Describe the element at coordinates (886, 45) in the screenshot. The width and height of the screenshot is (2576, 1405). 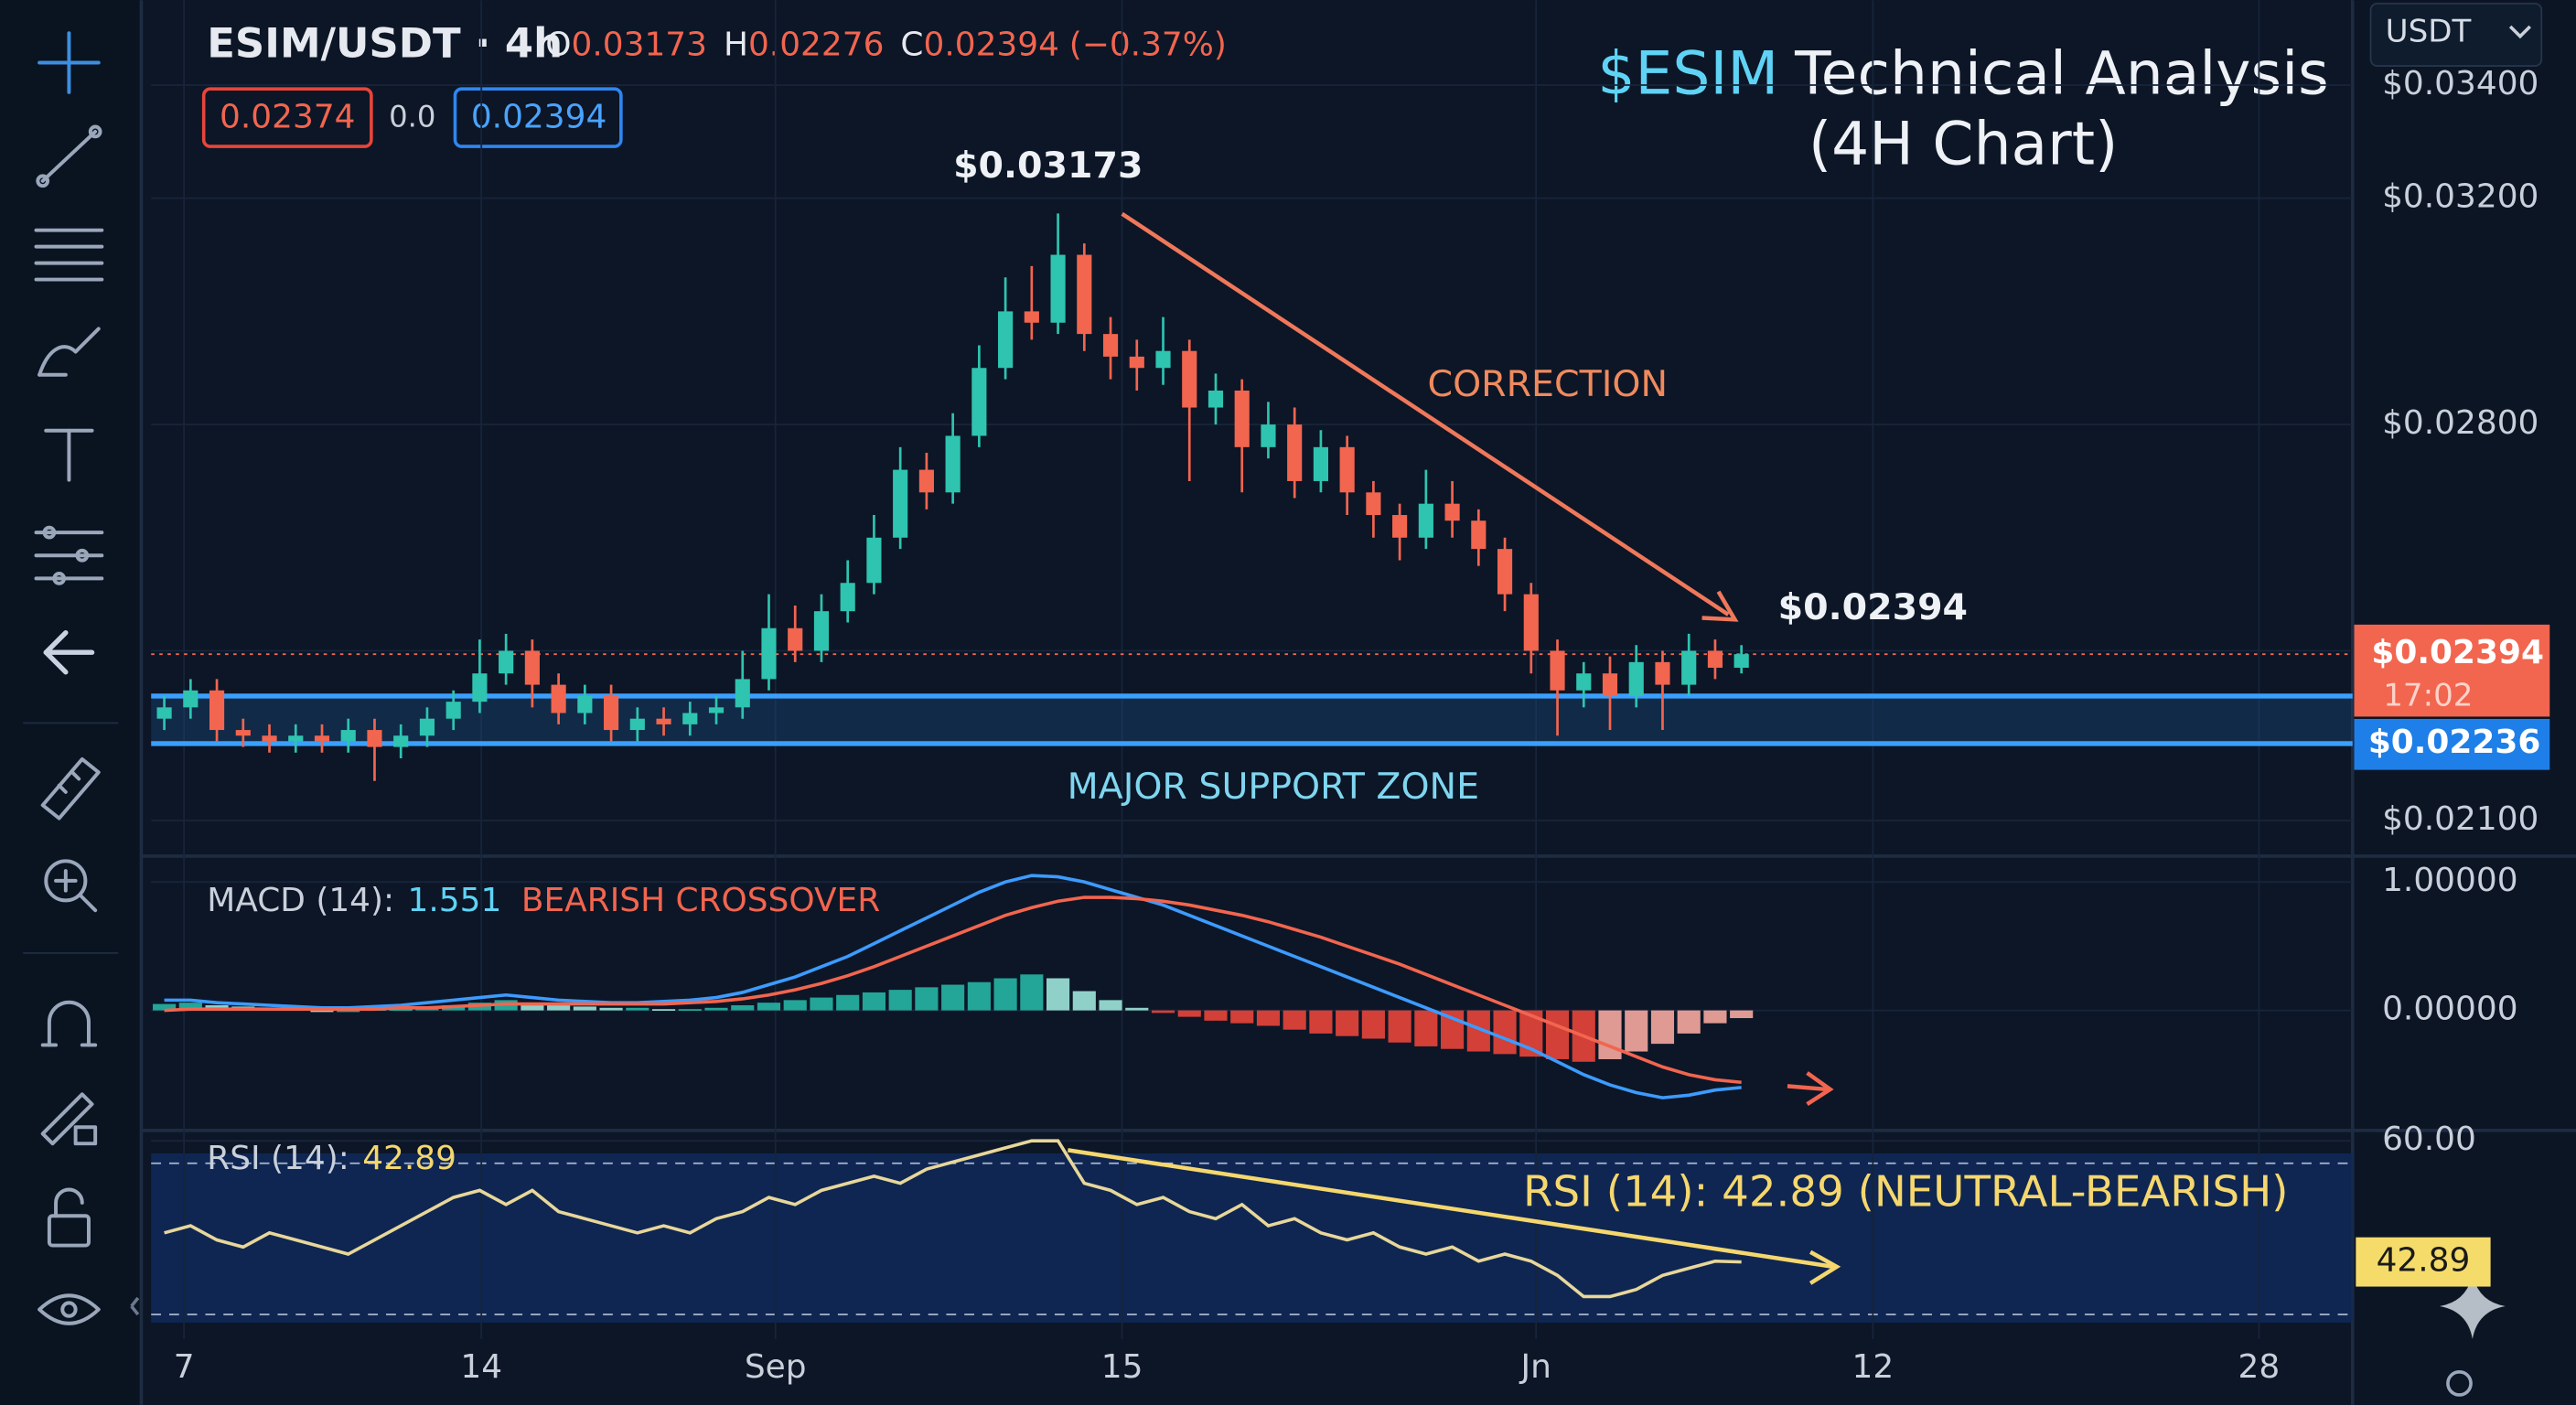
I see `ohlc: O0.03173 H0.02276 C0.02394 (−0.37%)` at that location.